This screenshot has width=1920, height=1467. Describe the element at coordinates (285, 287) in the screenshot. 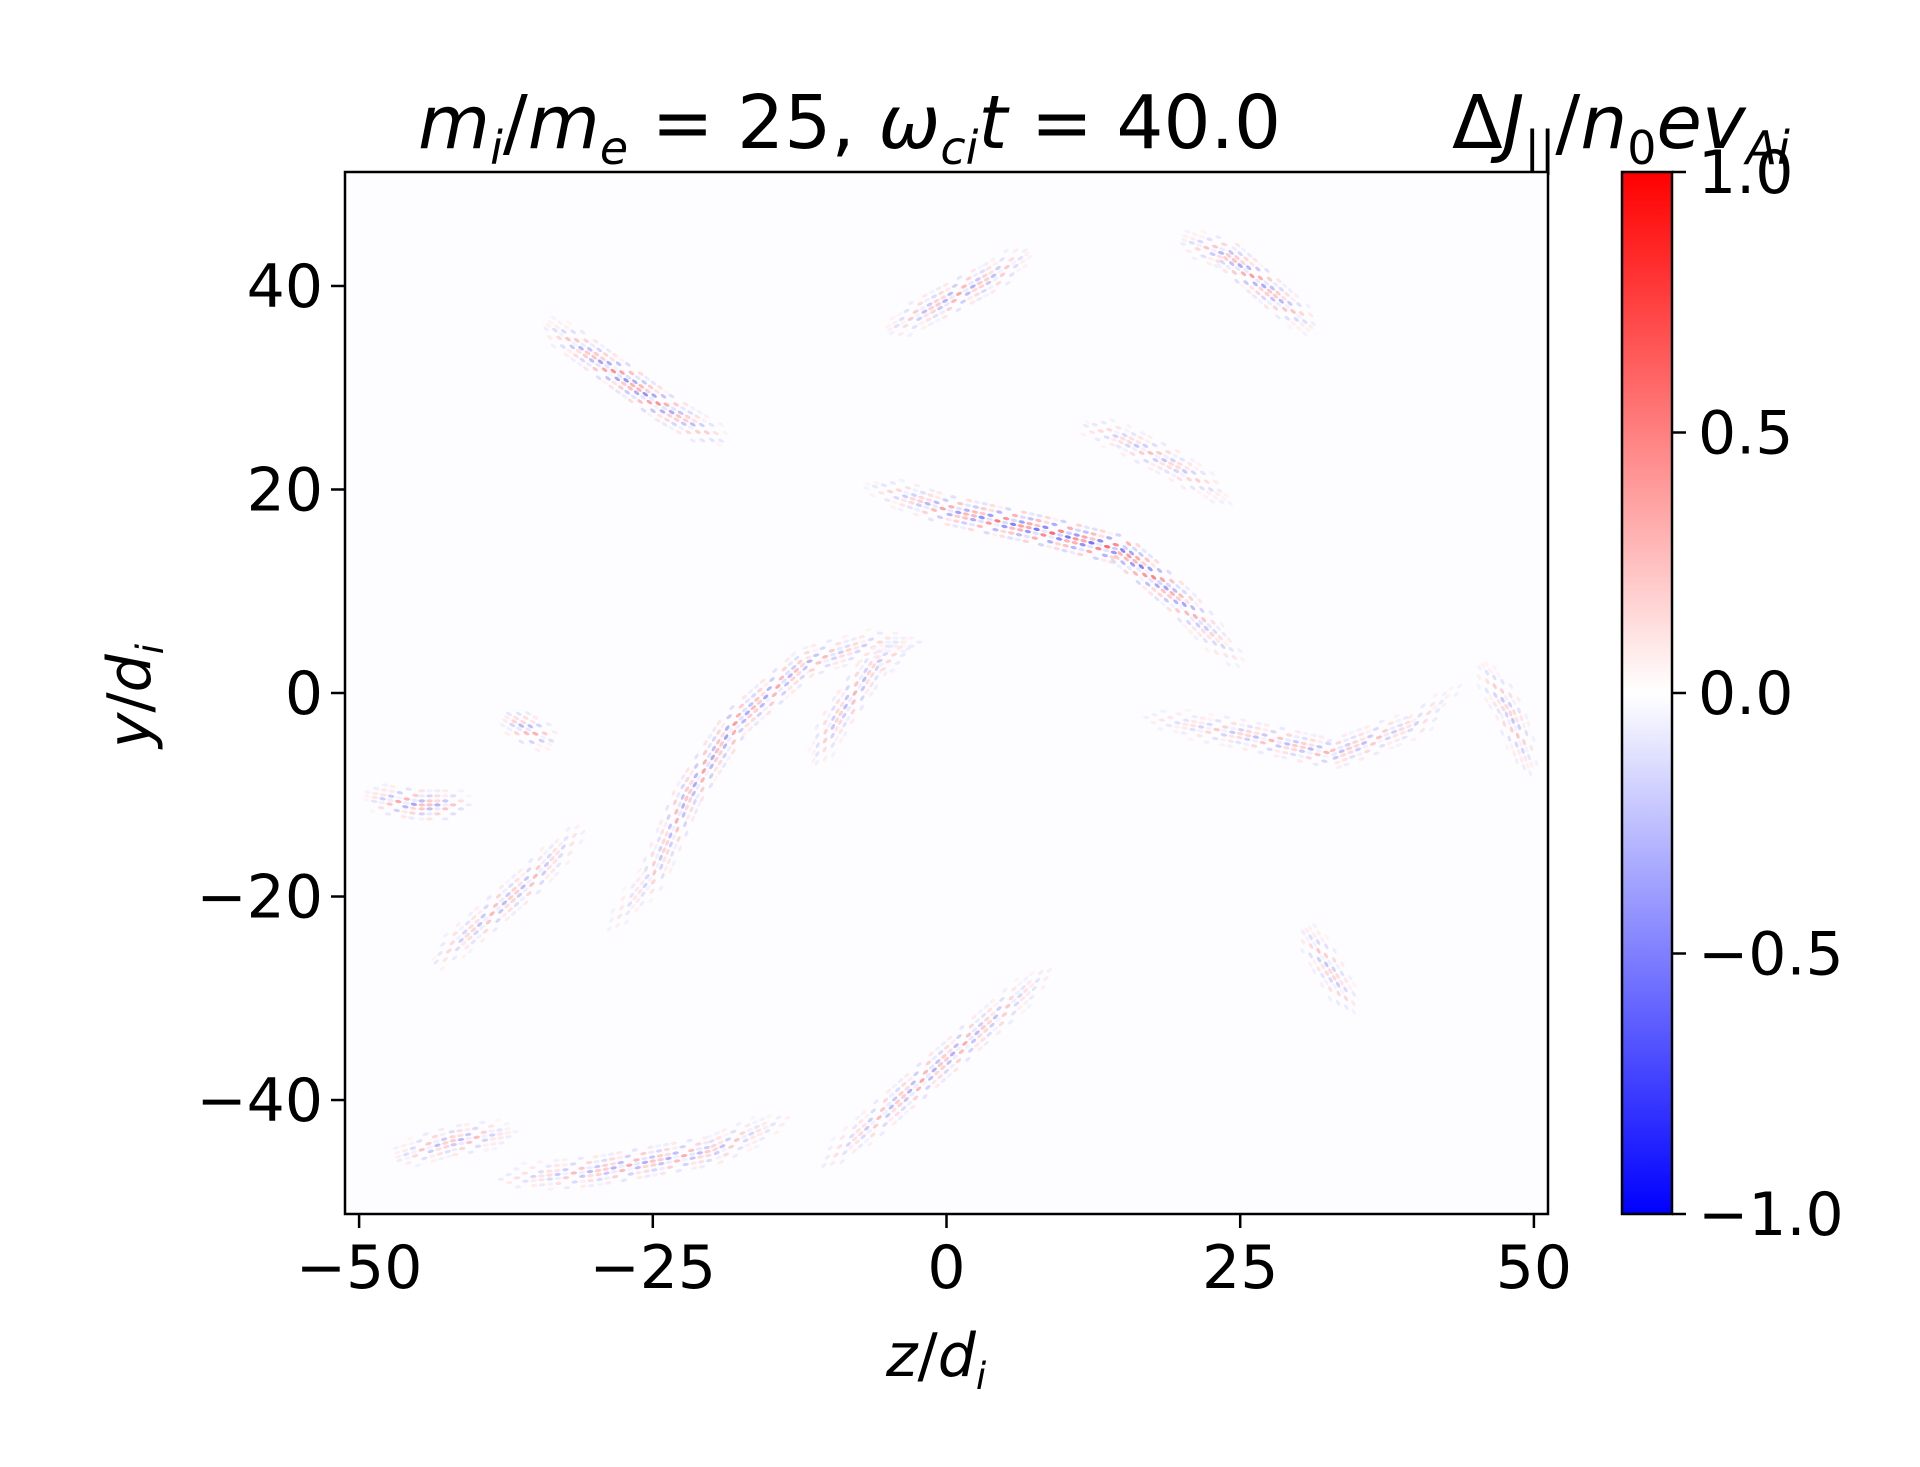

I see `y-tick-label: 40` at that location.